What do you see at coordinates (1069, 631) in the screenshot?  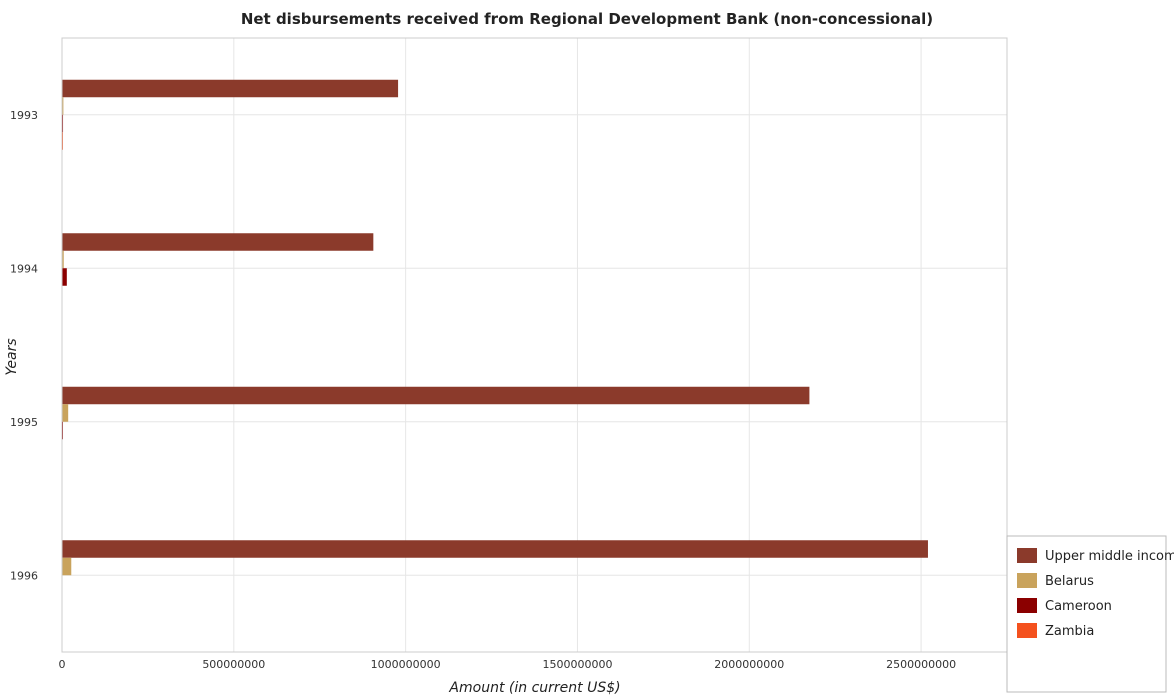 I see `legend-label: Zambia` at bounding box center [1069, 631].